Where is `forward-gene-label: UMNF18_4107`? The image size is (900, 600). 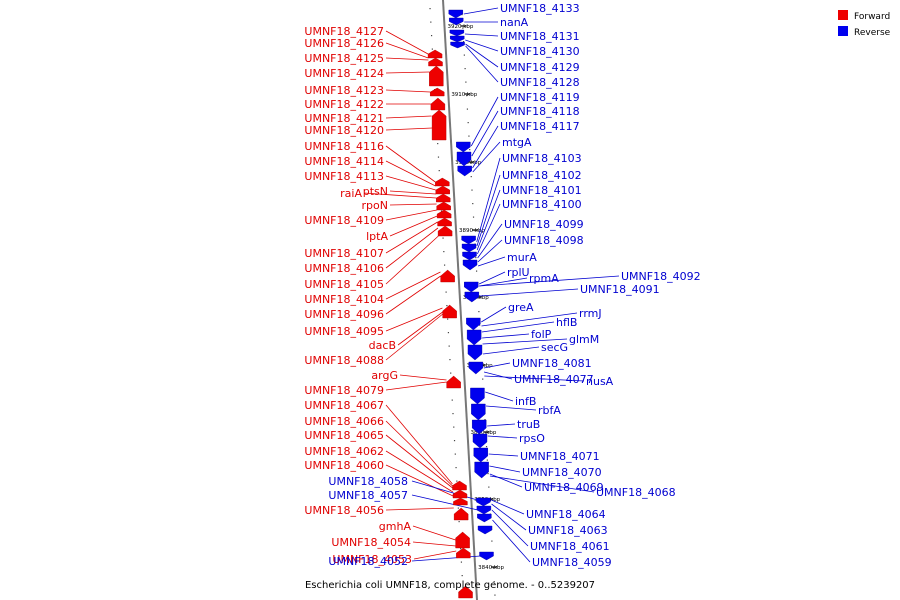
forward-gene-label: UMNF18_4107 is located at coordinates (344, 253).